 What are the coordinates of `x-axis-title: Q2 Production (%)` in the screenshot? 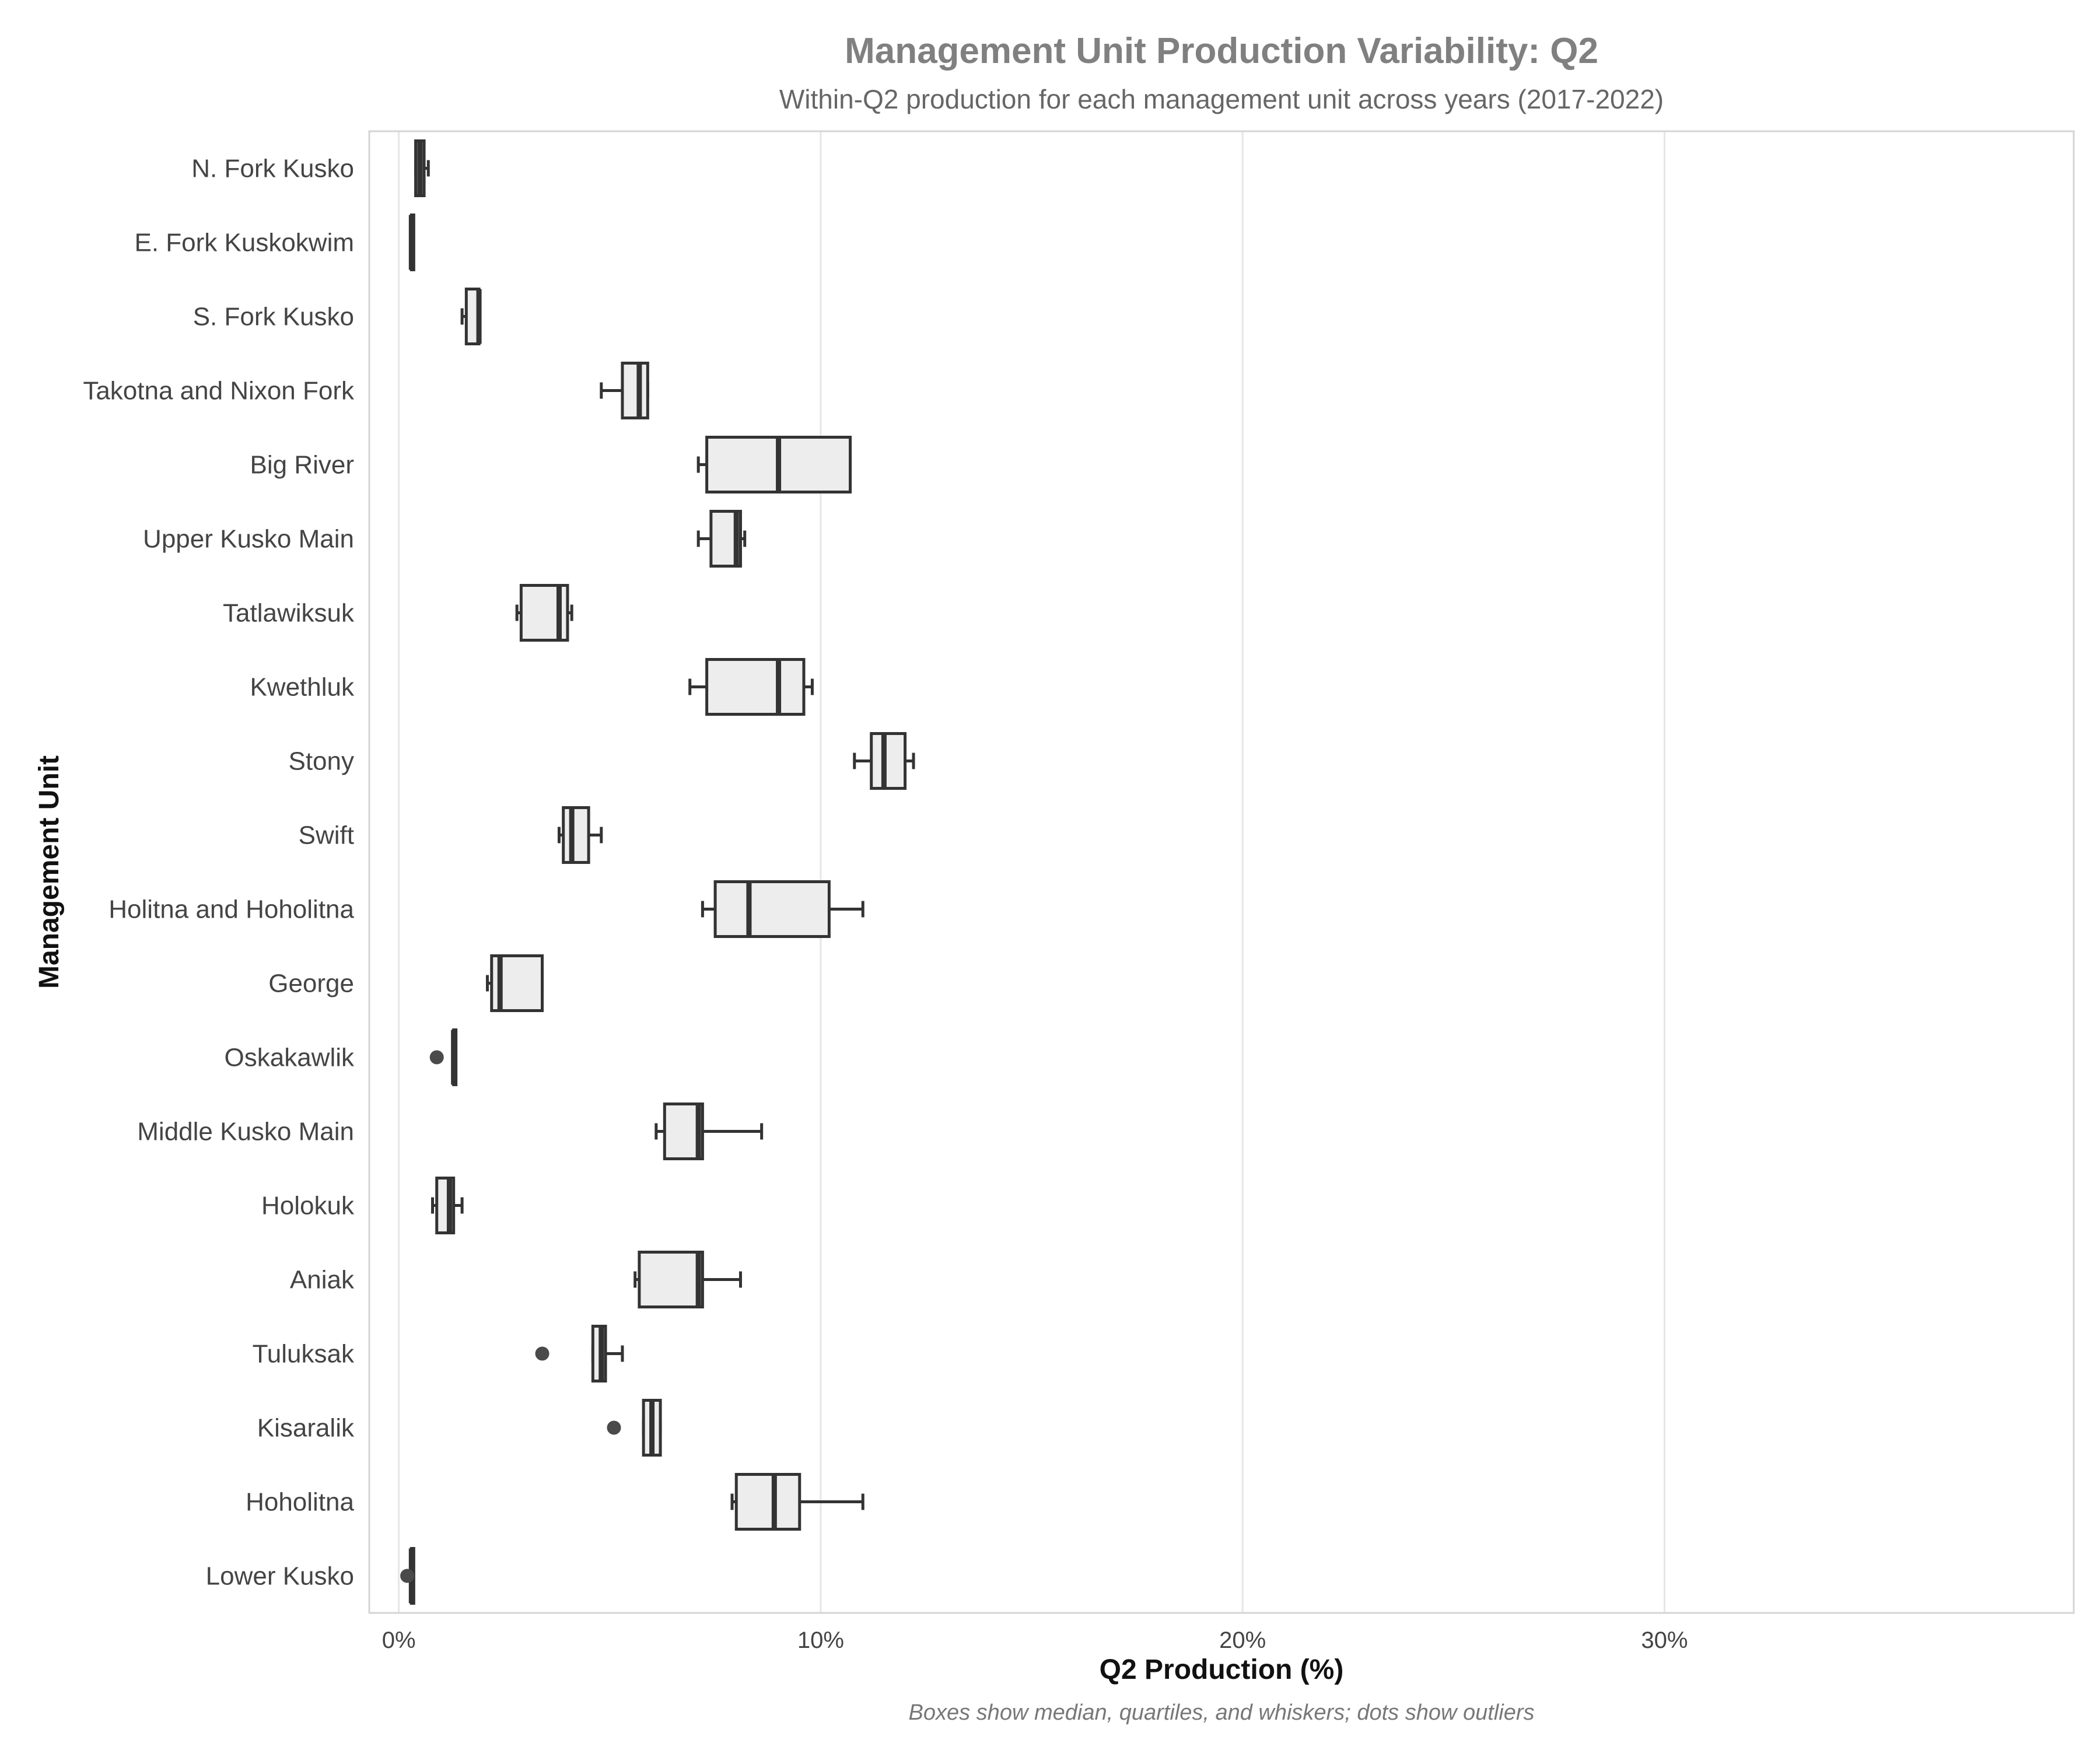 It's located at (1222, 1669).